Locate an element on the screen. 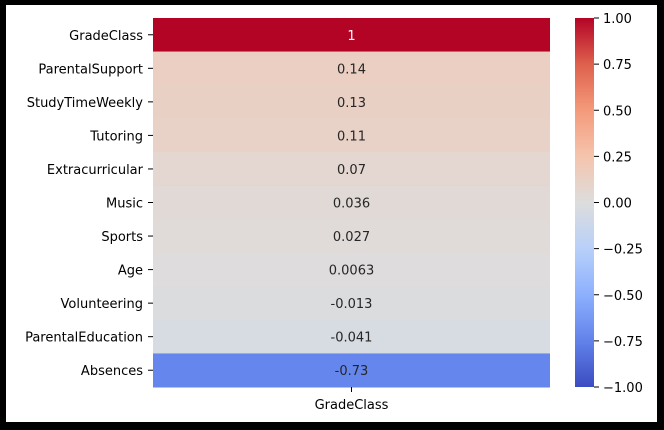 Image resolution: width=664 pixels, height=430 pixels. colorbar-tick-label: 0.75 is located at coordinates (617, 65).